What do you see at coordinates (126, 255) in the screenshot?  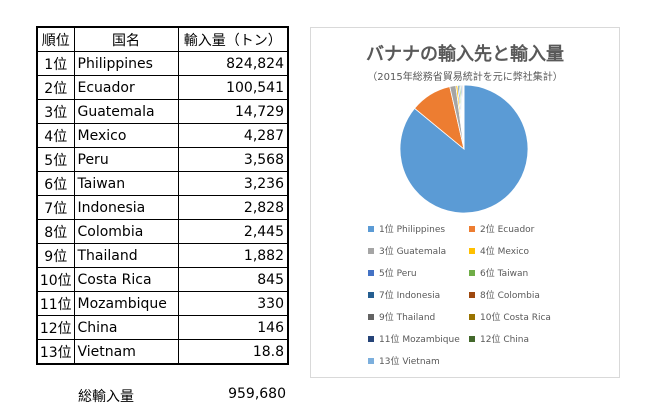 I see `country-cell: Thailand` at bounding box center [126, 255].